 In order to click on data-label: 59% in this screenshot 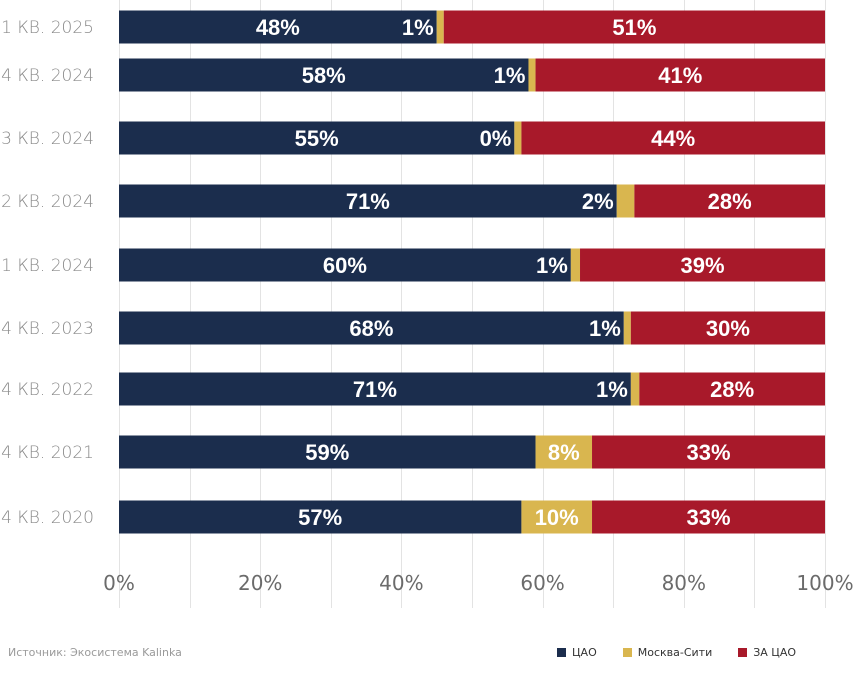, I will do `click(327, 452)`.